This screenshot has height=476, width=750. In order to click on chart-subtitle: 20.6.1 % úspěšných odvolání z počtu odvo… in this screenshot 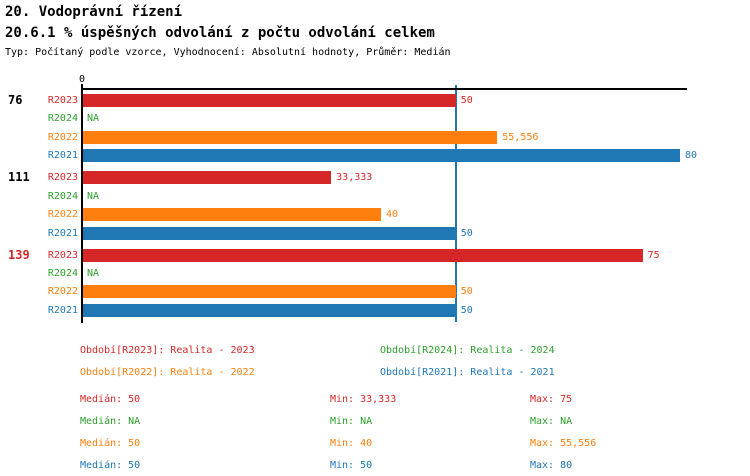, I will do `click(220, 33)`.